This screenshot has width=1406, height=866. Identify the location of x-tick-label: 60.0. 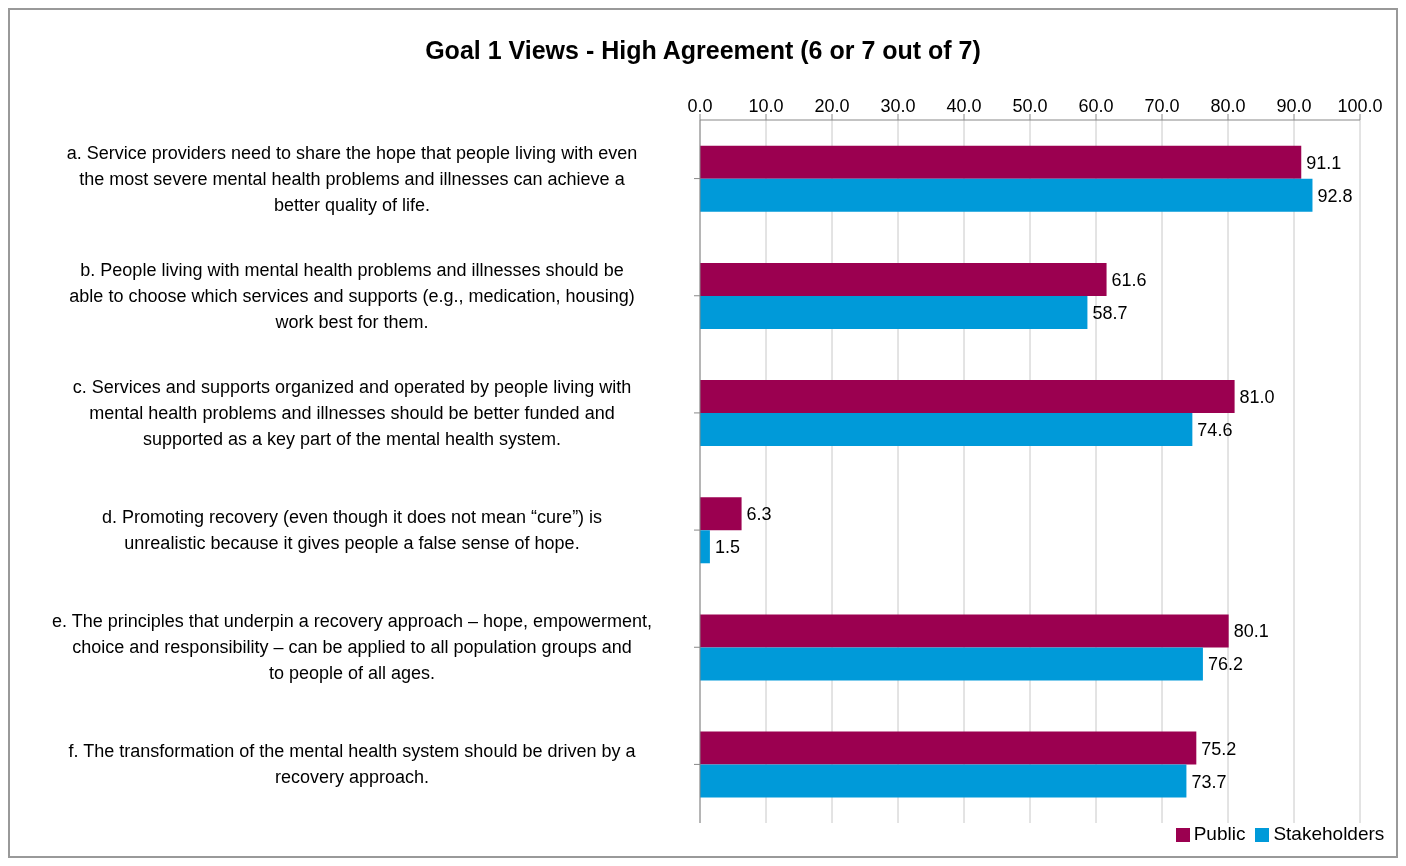
(1096, 106).